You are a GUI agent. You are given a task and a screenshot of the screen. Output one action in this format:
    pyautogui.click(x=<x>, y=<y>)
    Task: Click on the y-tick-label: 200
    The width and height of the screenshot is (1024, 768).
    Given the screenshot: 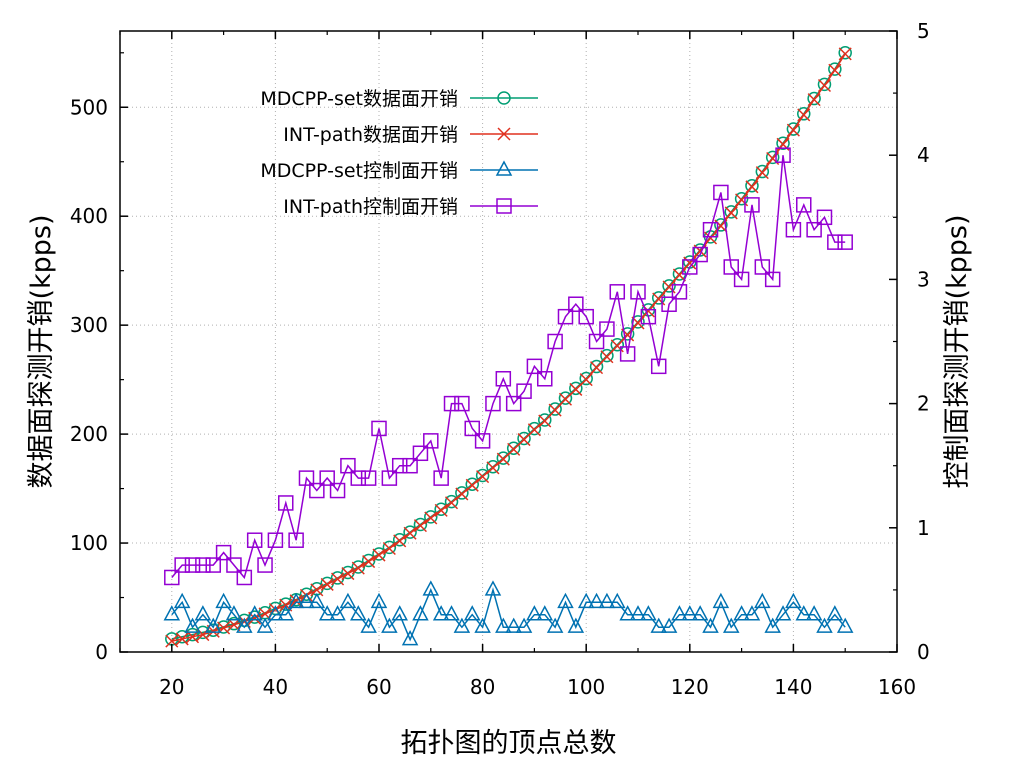 What is the action you would take?
    pyautogui.click(x=89, y=434)
    